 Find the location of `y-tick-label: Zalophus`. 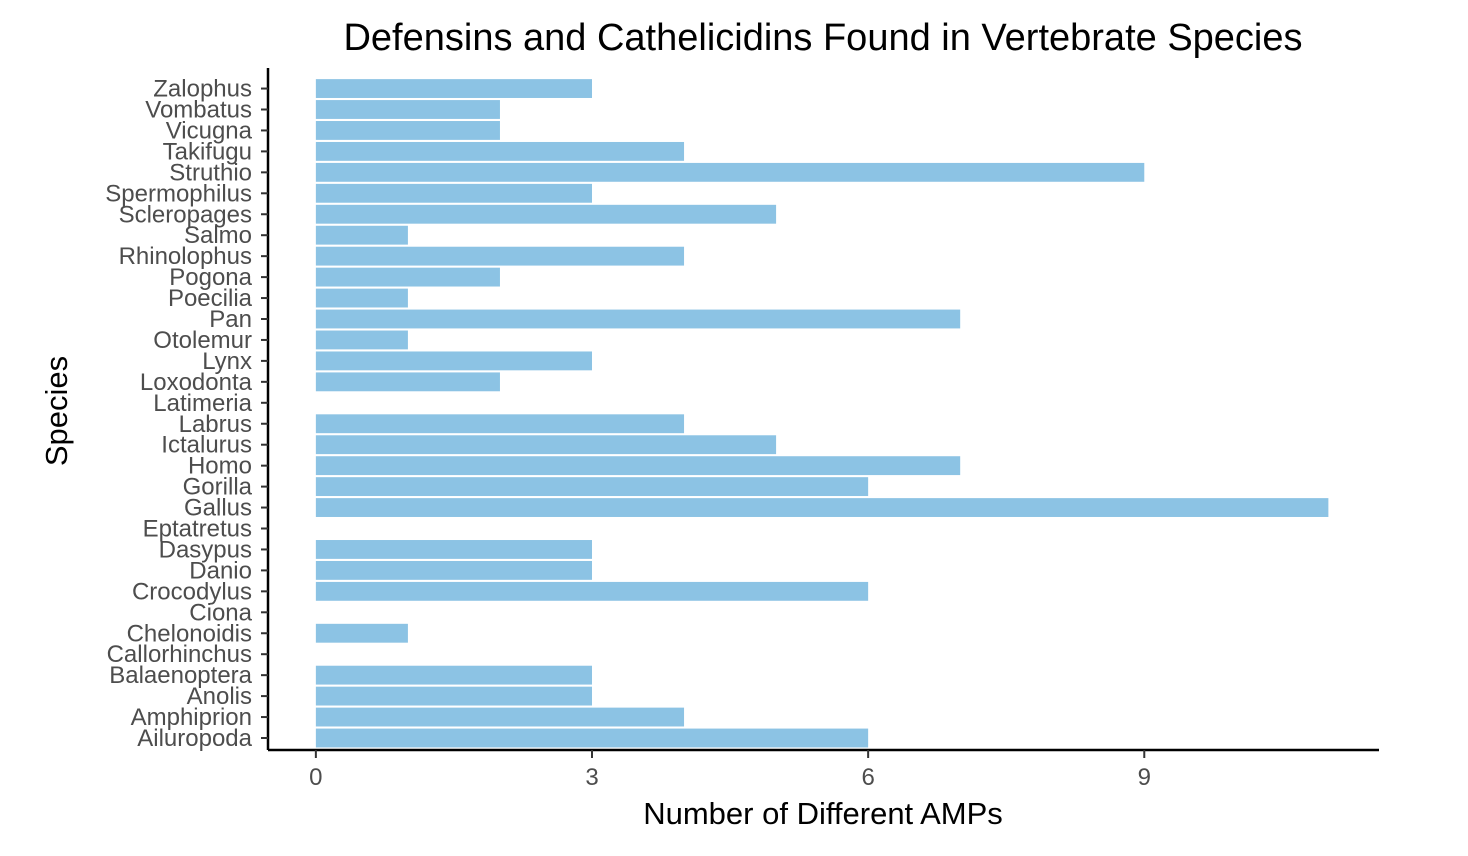

y-tick-label: Zalophus is located at coordinates (202, 89).